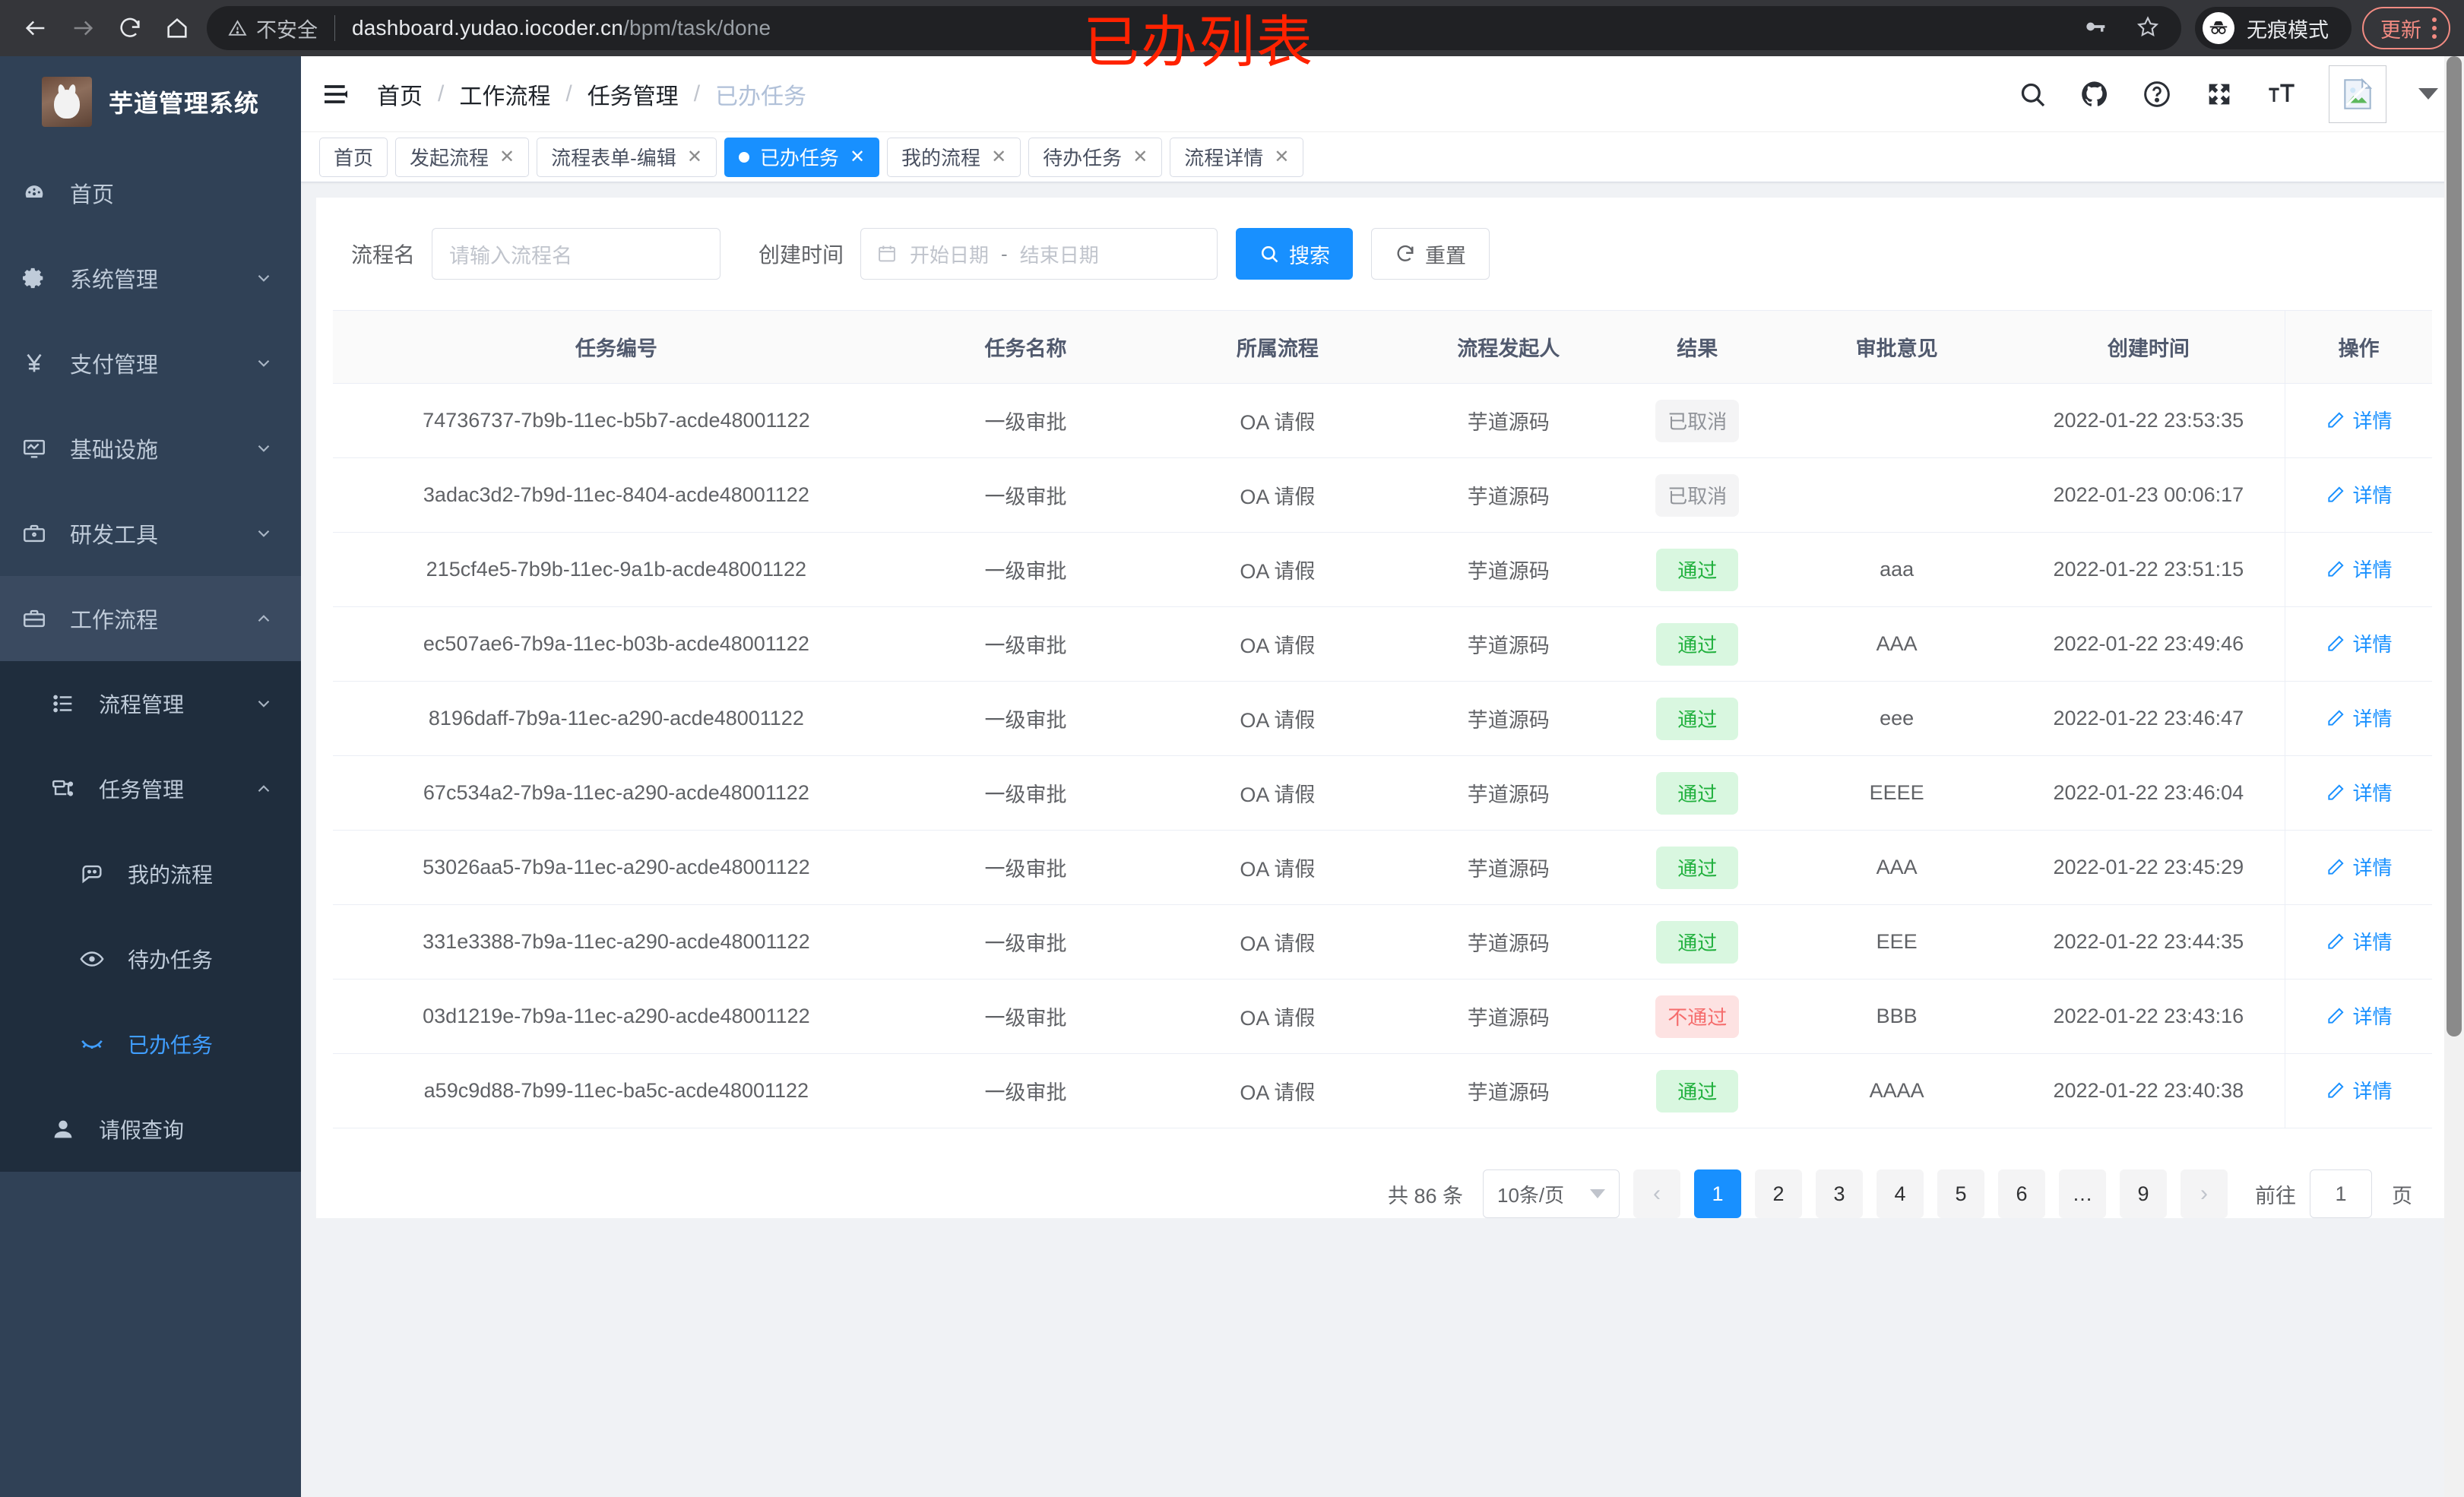 The height and width of the screenshot is (1497, 2464). I want to click on eye-closed-icon, so click(99, 1044).